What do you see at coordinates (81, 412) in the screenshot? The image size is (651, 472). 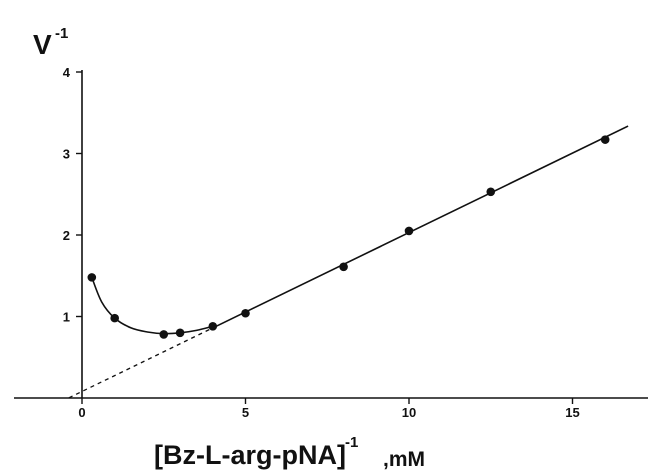 I see `x-tick-label: 0` at bounding box center [81, 412].